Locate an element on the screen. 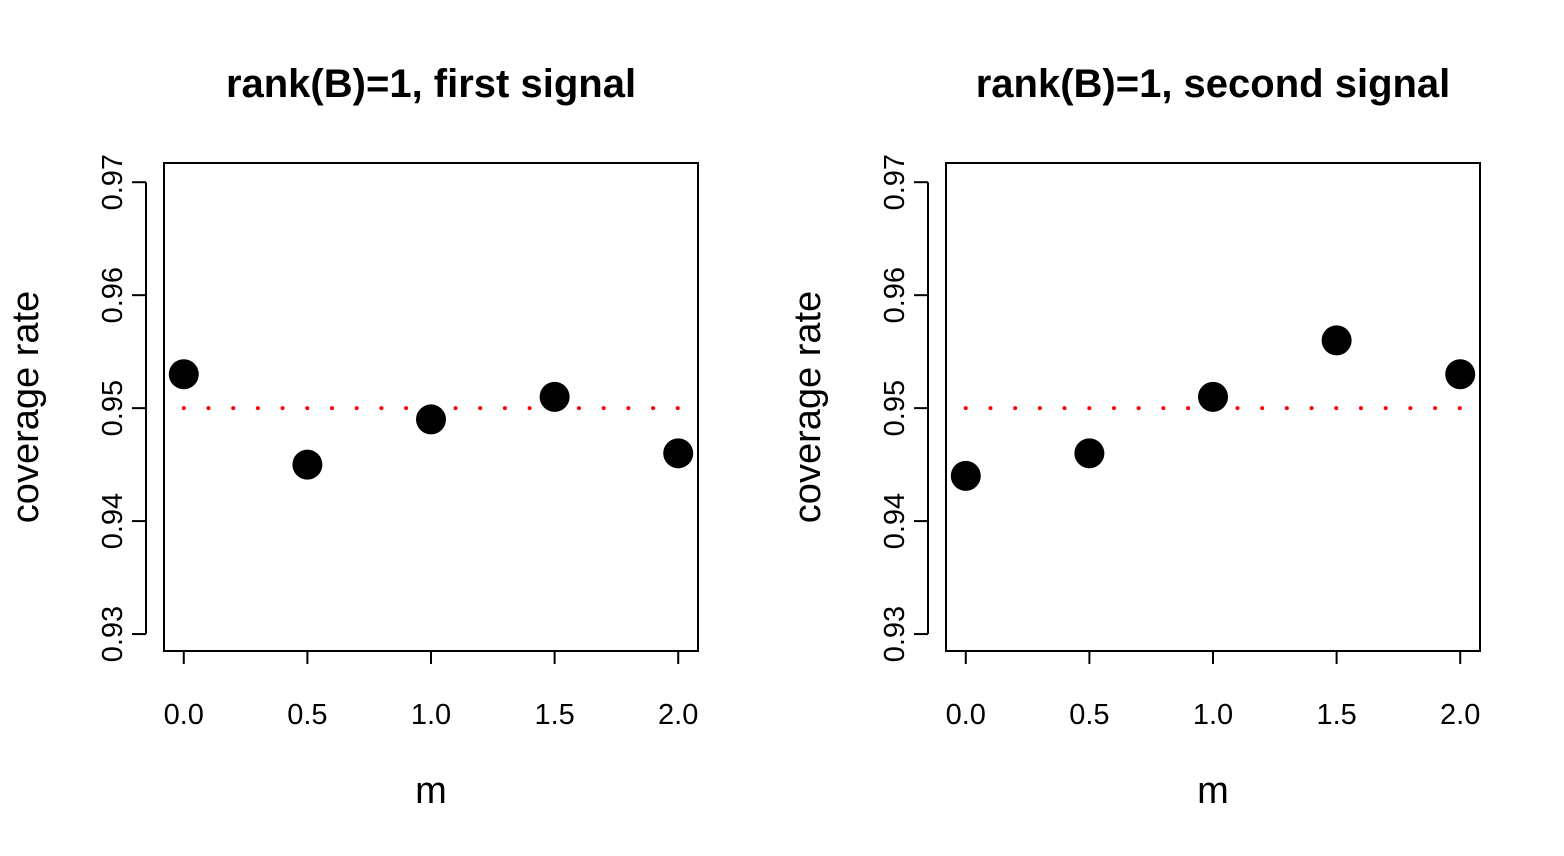 This screenshot has width=1564, height=856. chart-title: rank(B)=1, first signal is located at coordinates (431, 84).